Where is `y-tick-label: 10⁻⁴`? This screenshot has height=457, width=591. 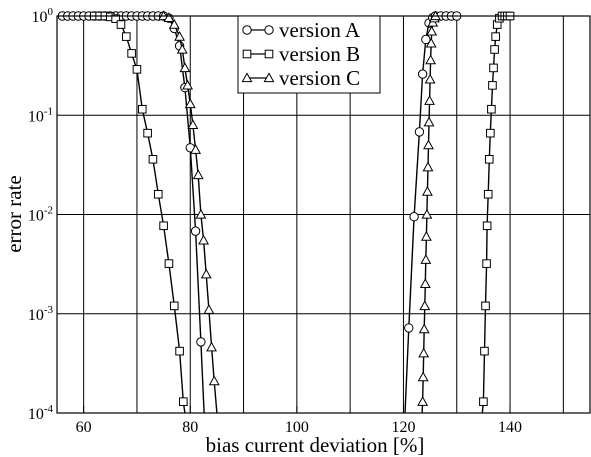 y-tick-label: 10⁻⁴ is located at coordinates (41, 413).